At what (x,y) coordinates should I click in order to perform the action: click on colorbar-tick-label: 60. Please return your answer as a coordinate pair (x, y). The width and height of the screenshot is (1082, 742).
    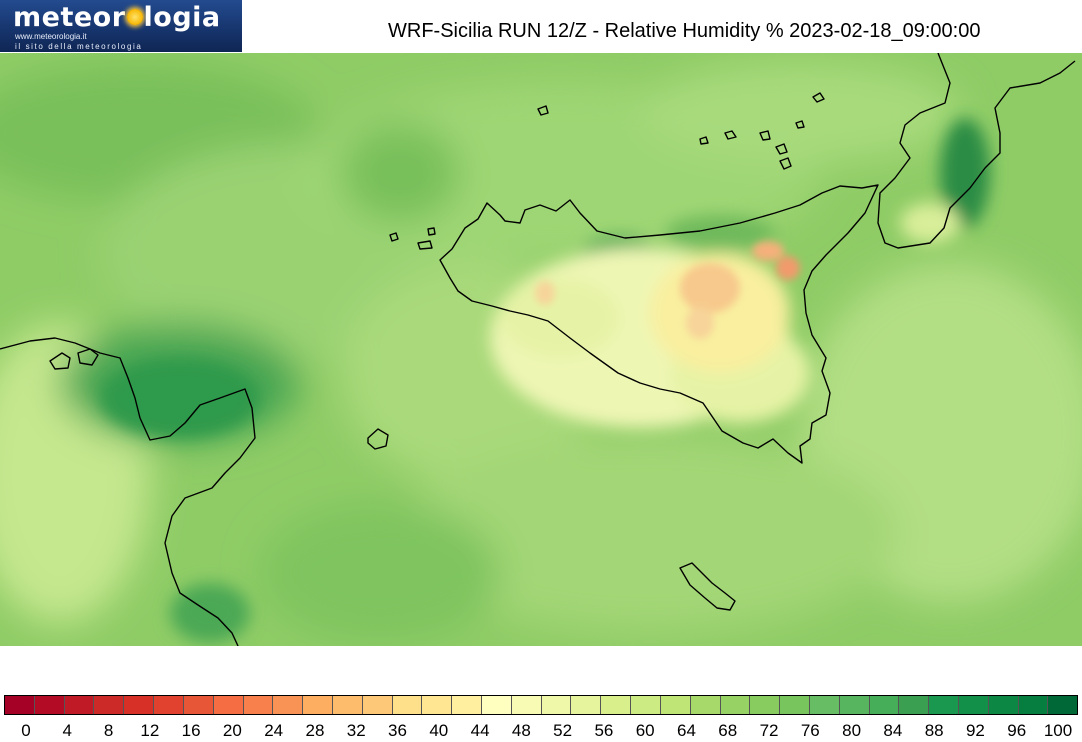
    Looking at the image, I should click on (645, 730).